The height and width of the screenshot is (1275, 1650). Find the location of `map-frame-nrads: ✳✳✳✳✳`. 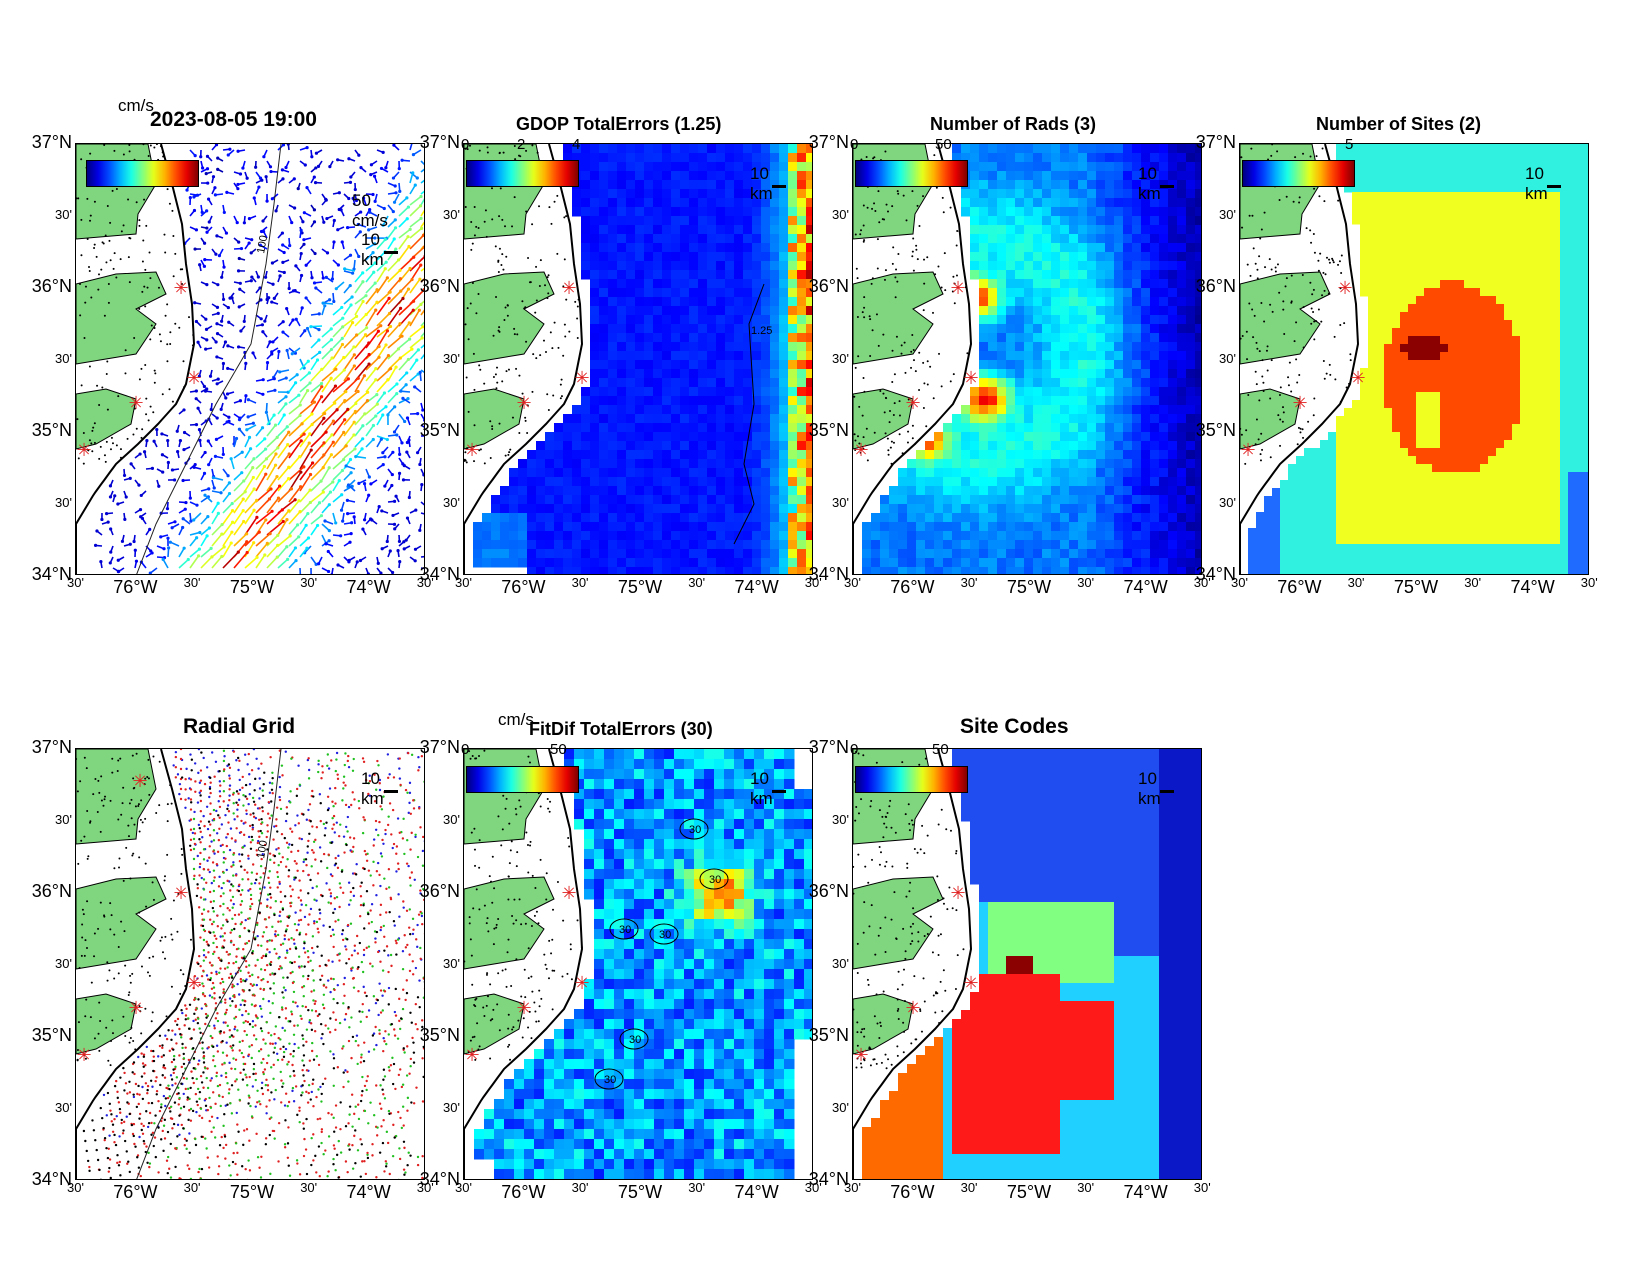

map-frame-nrads: ✳✳✳✳✳ is located at coordinates (1027, 359).